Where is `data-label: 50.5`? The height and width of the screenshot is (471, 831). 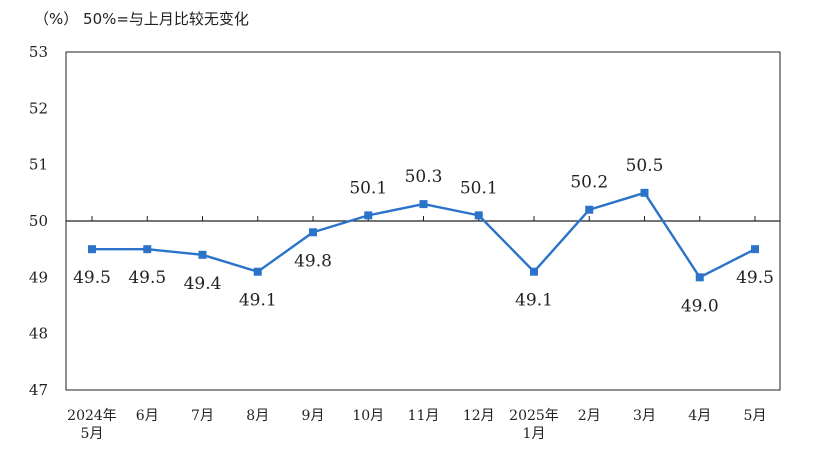 data-label: 50.5 is located at coordinates (645, 166).